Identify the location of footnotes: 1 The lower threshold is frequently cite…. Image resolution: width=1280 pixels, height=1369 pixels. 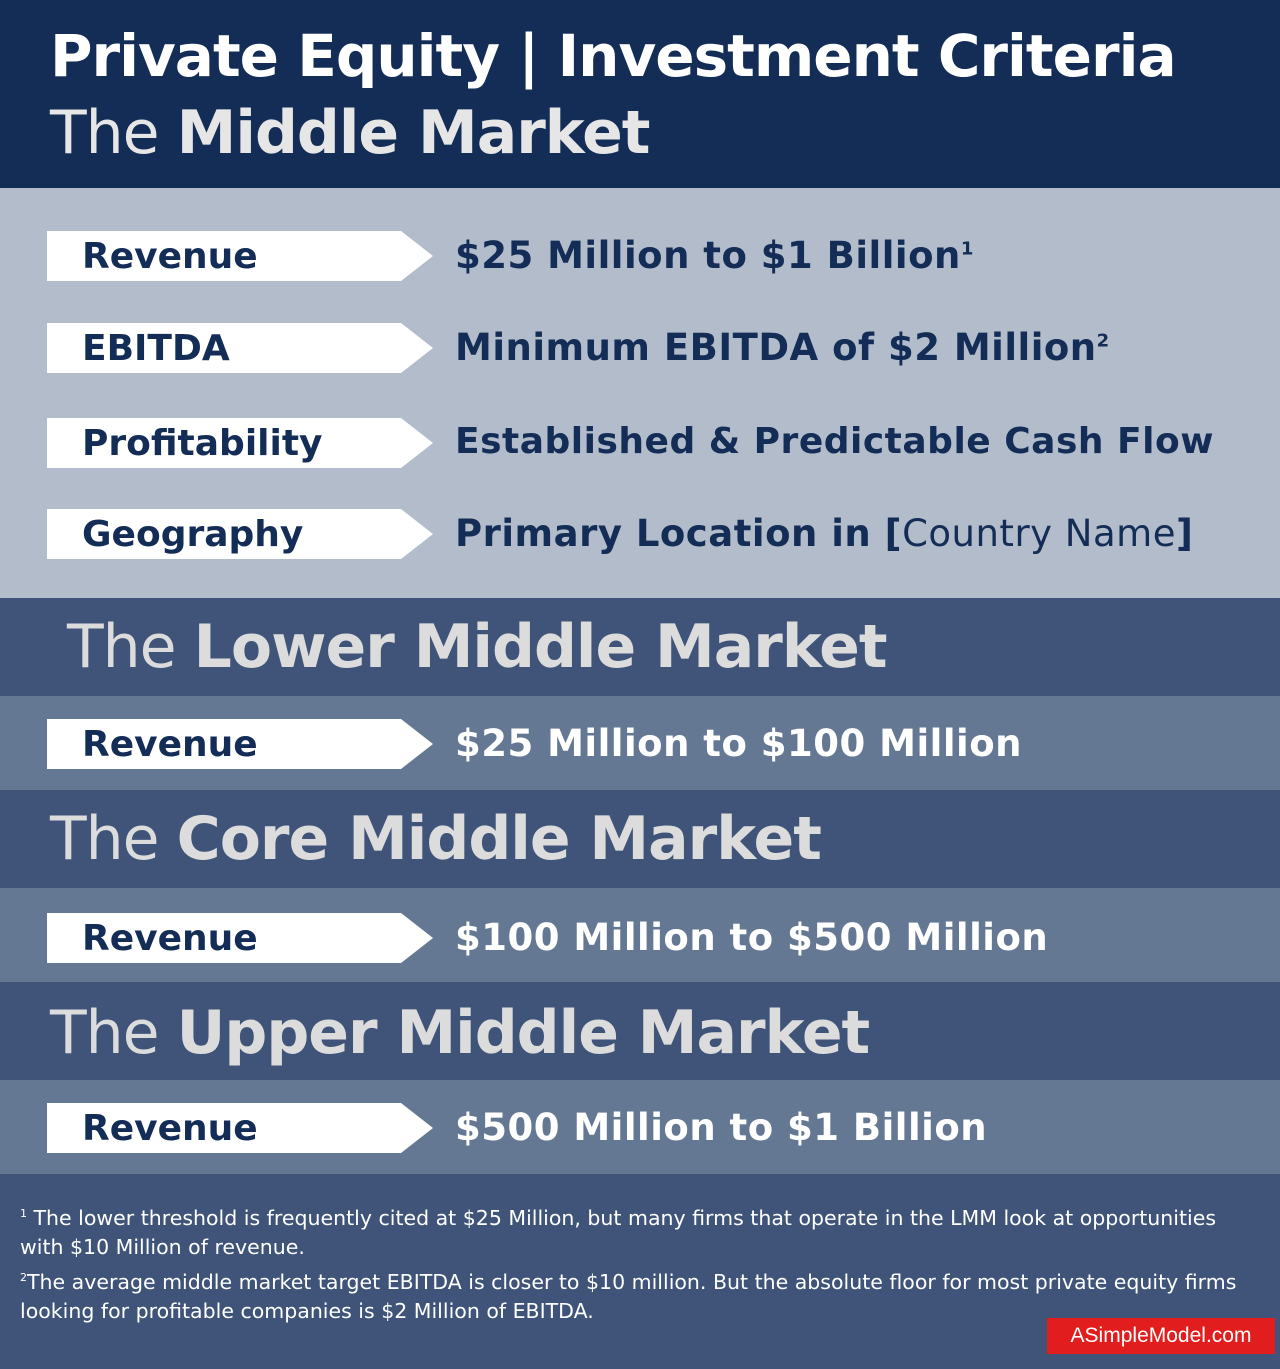
(630, 1268).